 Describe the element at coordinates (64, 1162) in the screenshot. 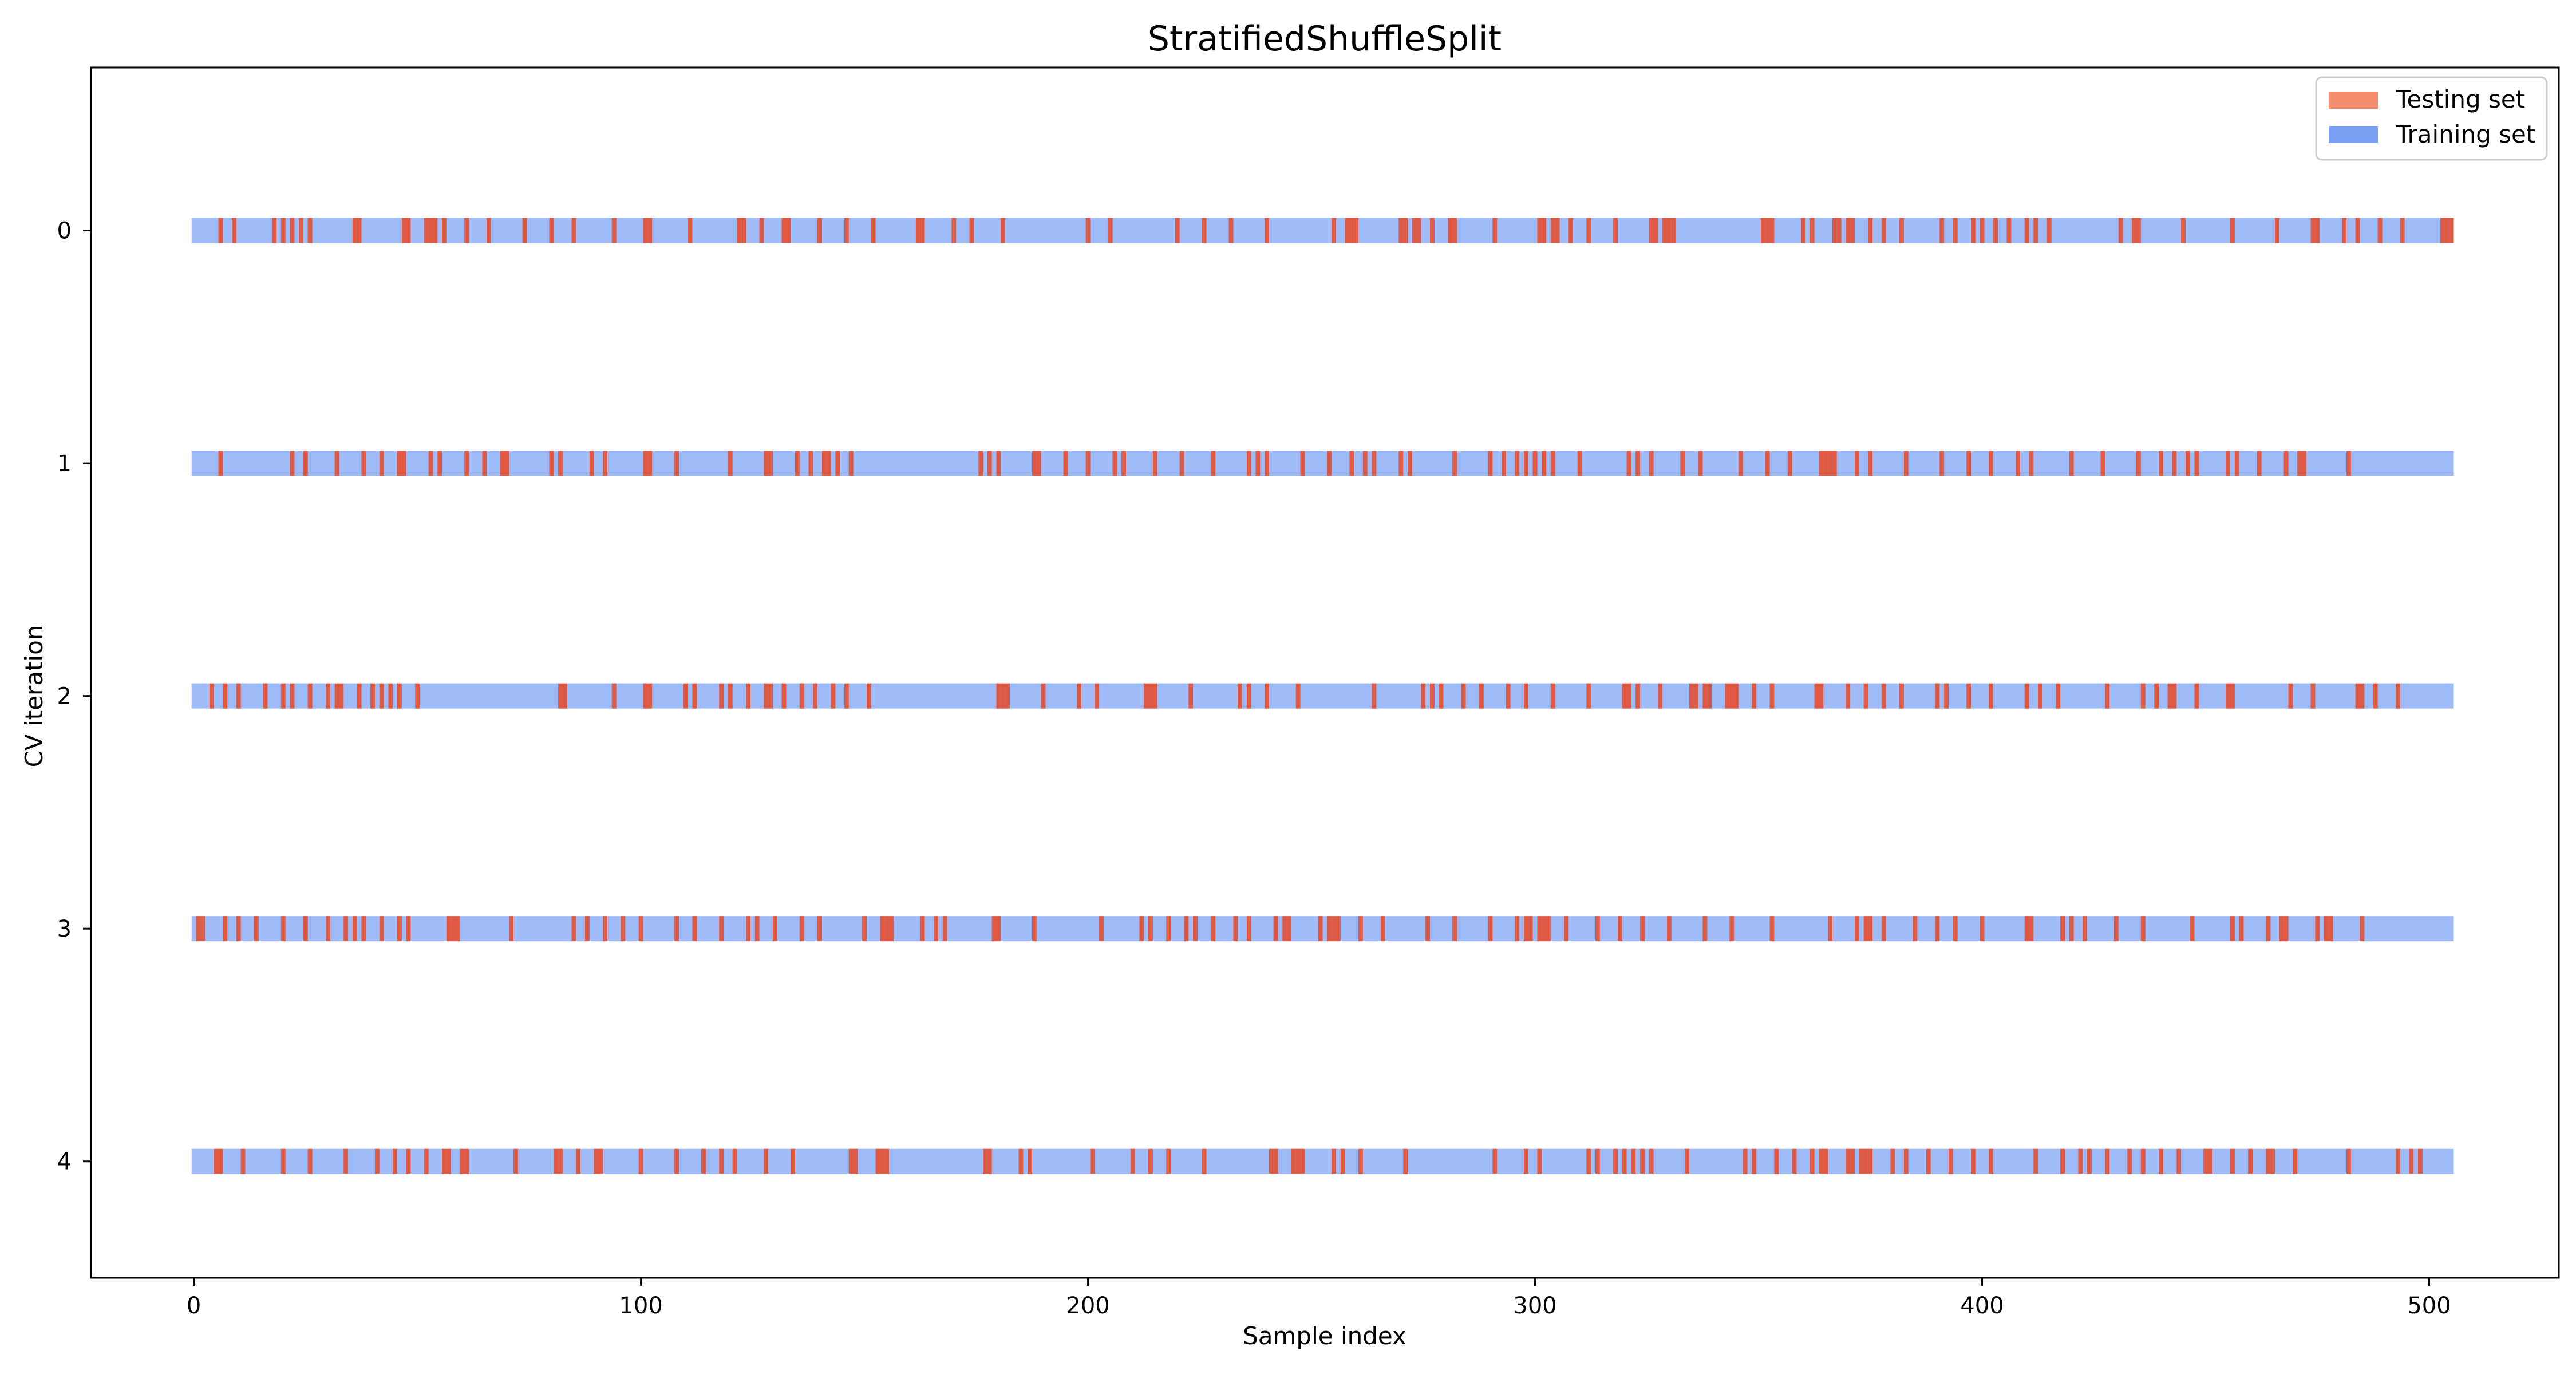

I see `y-tick-label: 4` at that location.